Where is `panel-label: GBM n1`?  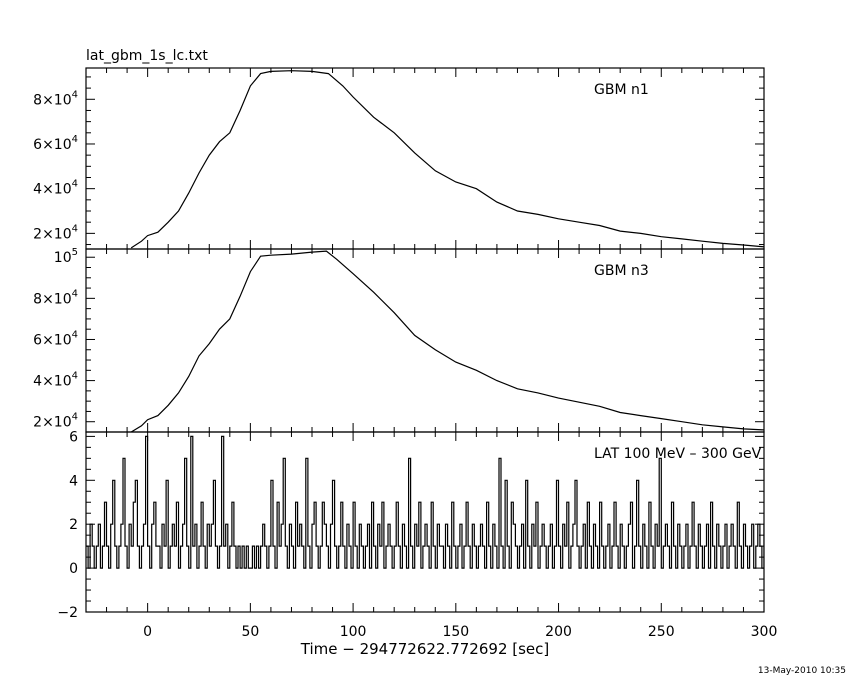
panel-label: GBM n1 is located at coordinates (621, 90).